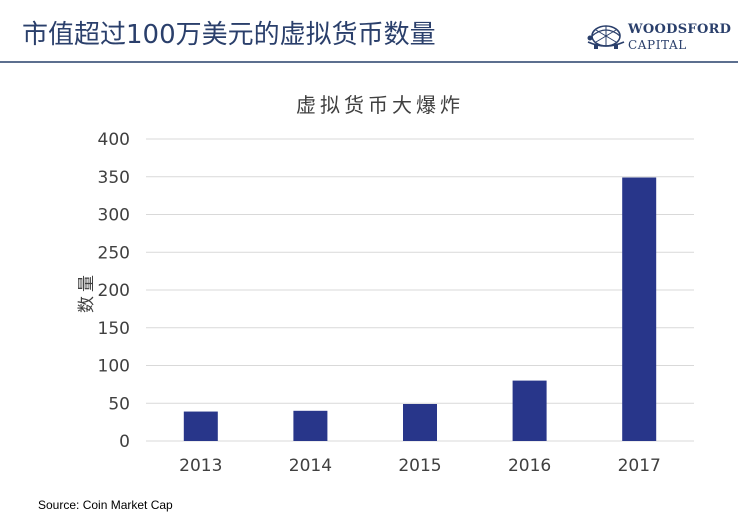  I want to click on bar-2013, so click(200, 426).